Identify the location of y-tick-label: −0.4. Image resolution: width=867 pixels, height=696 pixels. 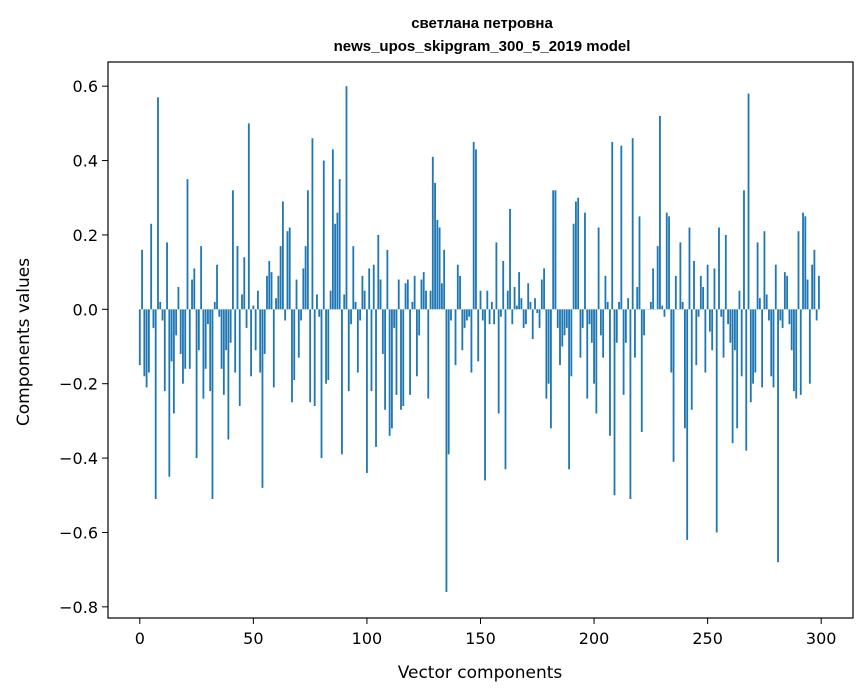
(78, 458).